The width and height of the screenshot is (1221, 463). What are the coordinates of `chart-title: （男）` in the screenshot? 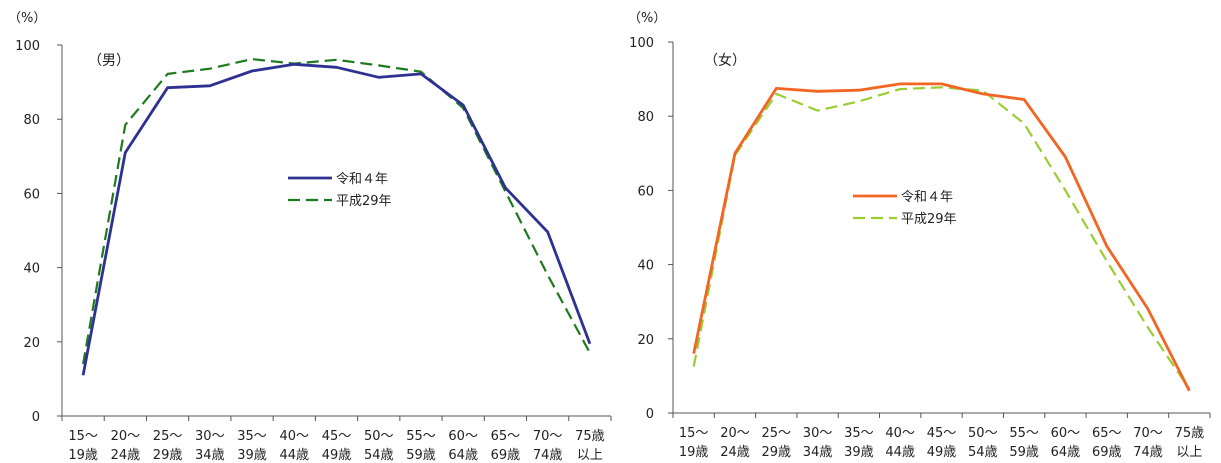 It's located at (109, 61).